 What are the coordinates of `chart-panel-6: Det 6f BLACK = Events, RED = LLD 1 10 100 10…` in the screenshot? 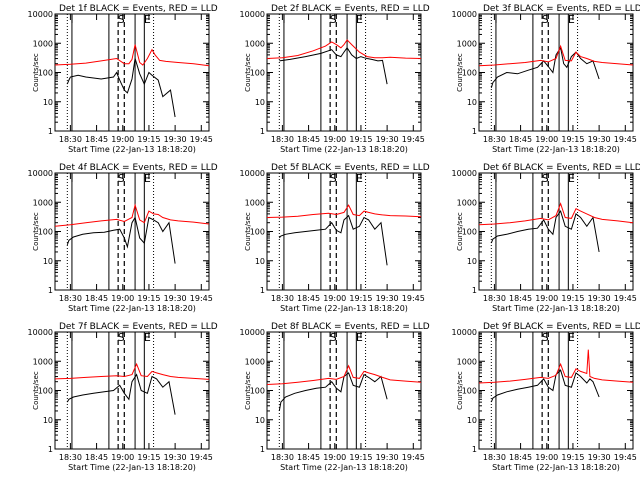 It's located at (546, 238).